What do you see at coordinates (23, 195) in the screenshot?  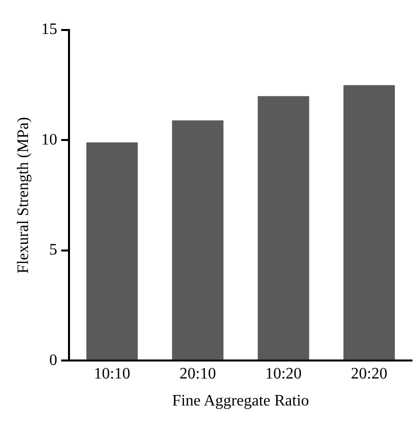 I see `y-axis-title: Flexural Strength (MPa)` at bounding box center [23, 195].